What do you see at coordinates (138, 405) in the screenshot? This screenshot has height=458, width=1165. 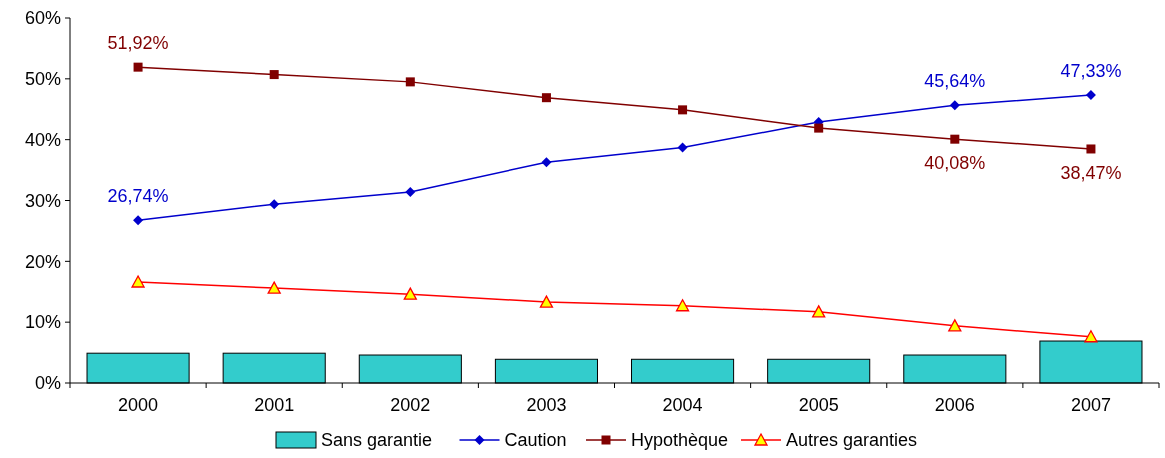 I see `x-tick-label: 2000` at bounding box center [138, 405].